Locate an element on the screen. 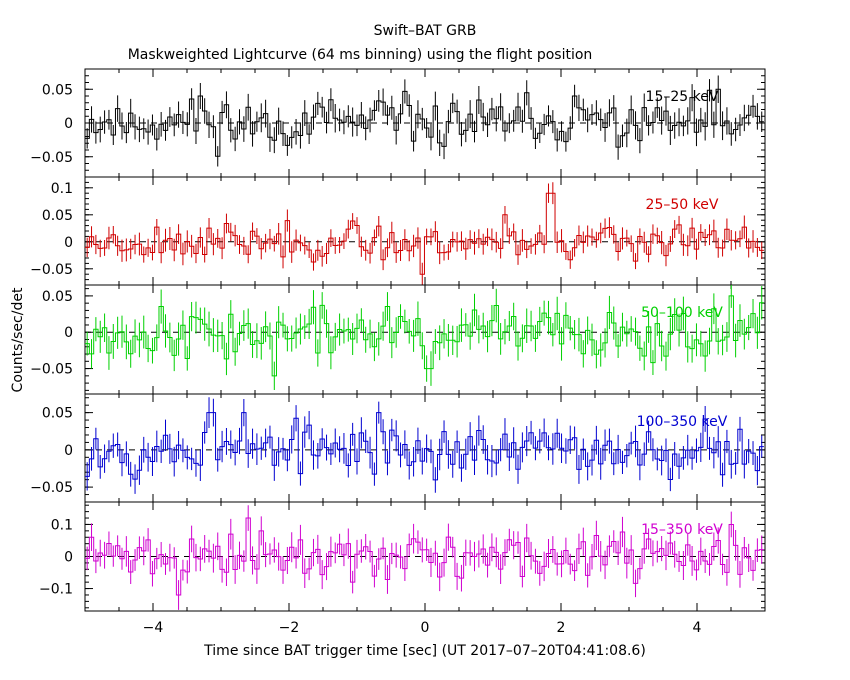 The width and height of the screenshot is (850, 680). panel-15-350-kev: −0.1 0 0.1 15–350 keV is located at coordinates (402, 556).